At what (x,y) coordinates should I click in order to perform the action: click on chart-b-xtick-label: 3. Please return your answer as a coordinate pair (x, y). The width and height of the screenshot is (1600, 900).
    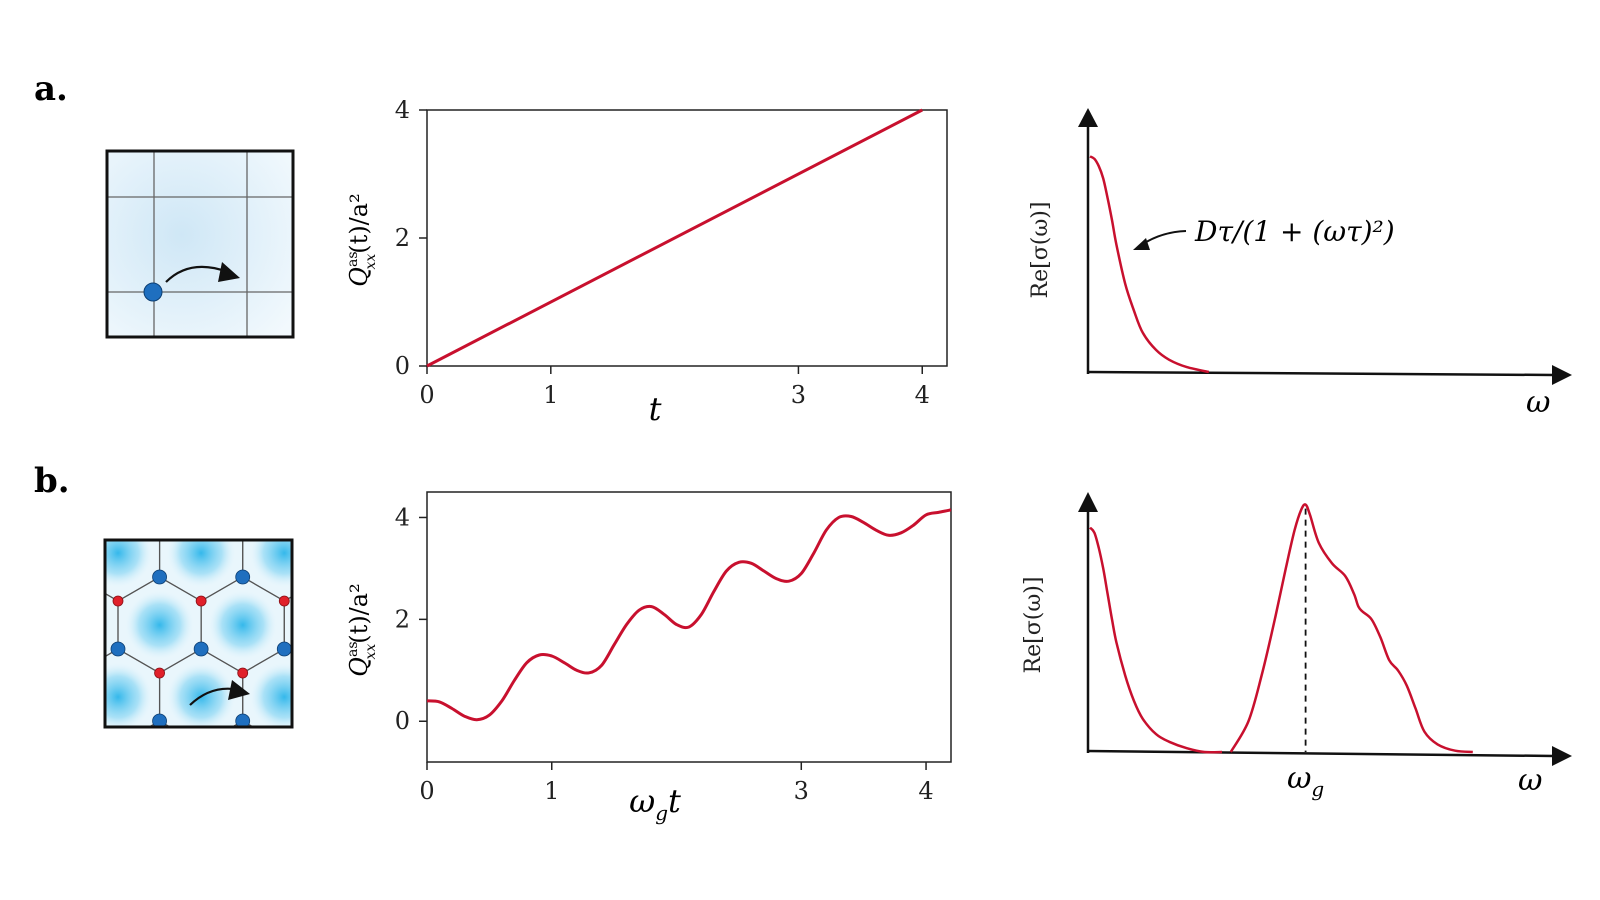
    Looking at the image, I should click on (801, 791).